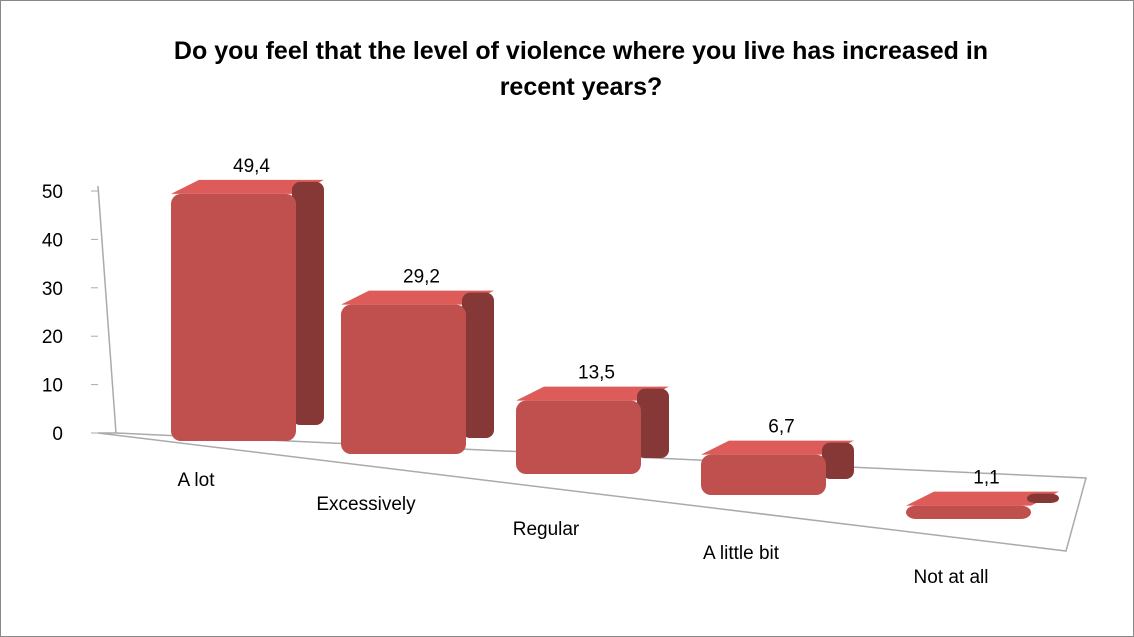 This screenshot has width=1134, height=637. Describe the element at coordinates (52, 240) in the screenshot. I see `y-tick-label: 40` at that location.